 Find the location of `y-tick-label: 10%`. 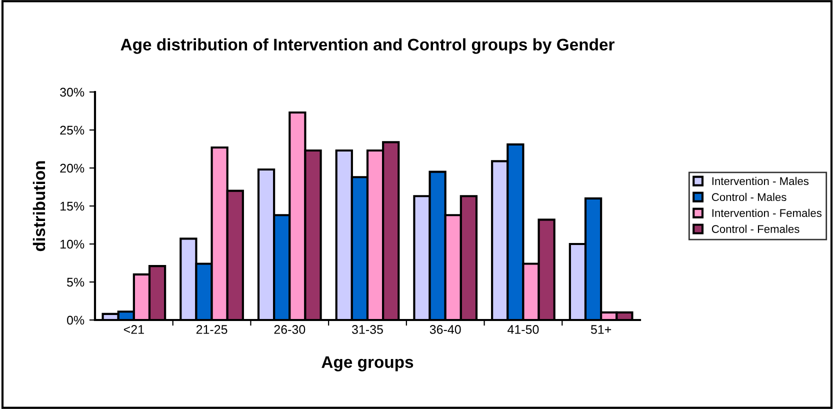

y-tick-label: 10% is located at coordinates (72, 244).